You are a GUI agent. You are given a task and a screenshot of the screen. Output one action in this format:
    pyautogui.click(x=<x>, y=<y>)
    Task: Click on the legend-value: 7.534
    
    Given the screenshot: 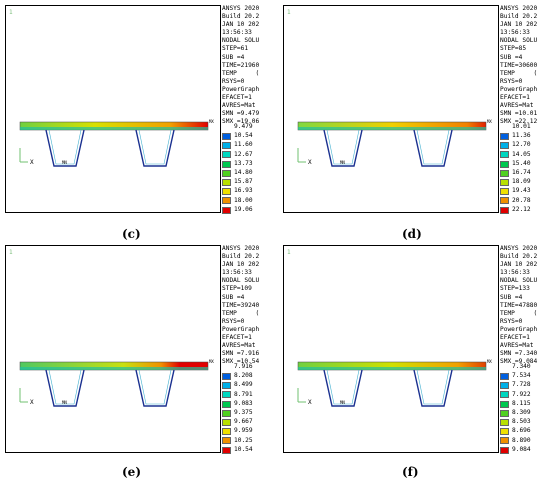 What is the action you would take?
    pyautogui.click(x=521, y=376)
    